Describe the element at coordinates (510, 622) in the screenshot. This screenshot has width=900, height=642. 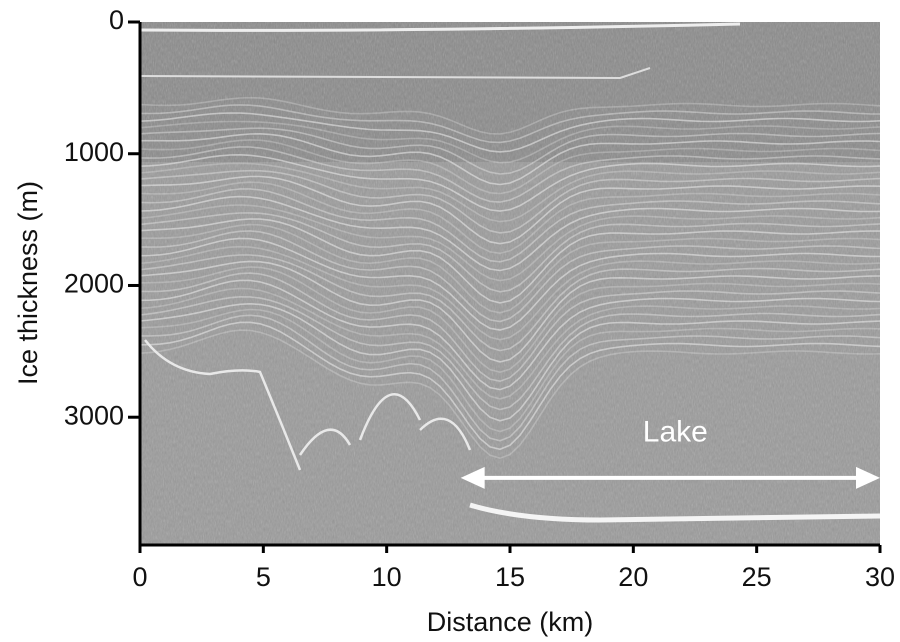
I see `x-axis-title: Distance (km)` at that location.